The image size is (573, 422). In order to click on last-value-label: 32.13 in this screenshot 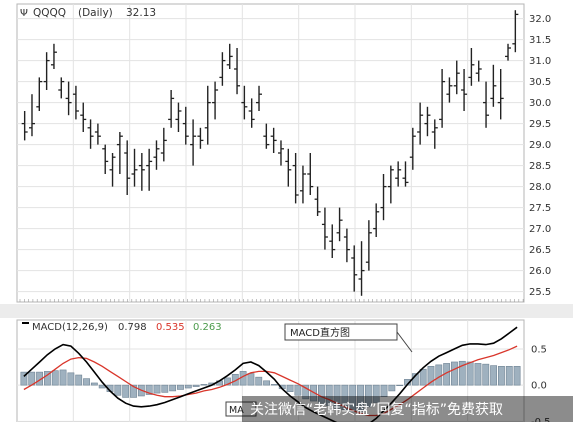, I will do `click(141, 13)`.